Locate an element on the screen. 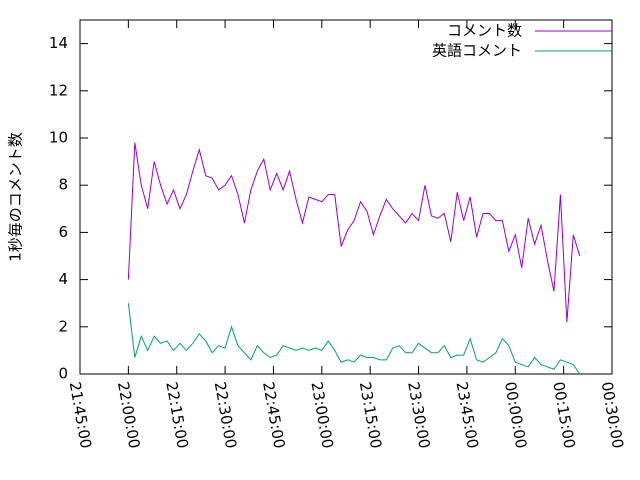  x-tick-label: 23:00:00 is located at coordinates (321, 414).